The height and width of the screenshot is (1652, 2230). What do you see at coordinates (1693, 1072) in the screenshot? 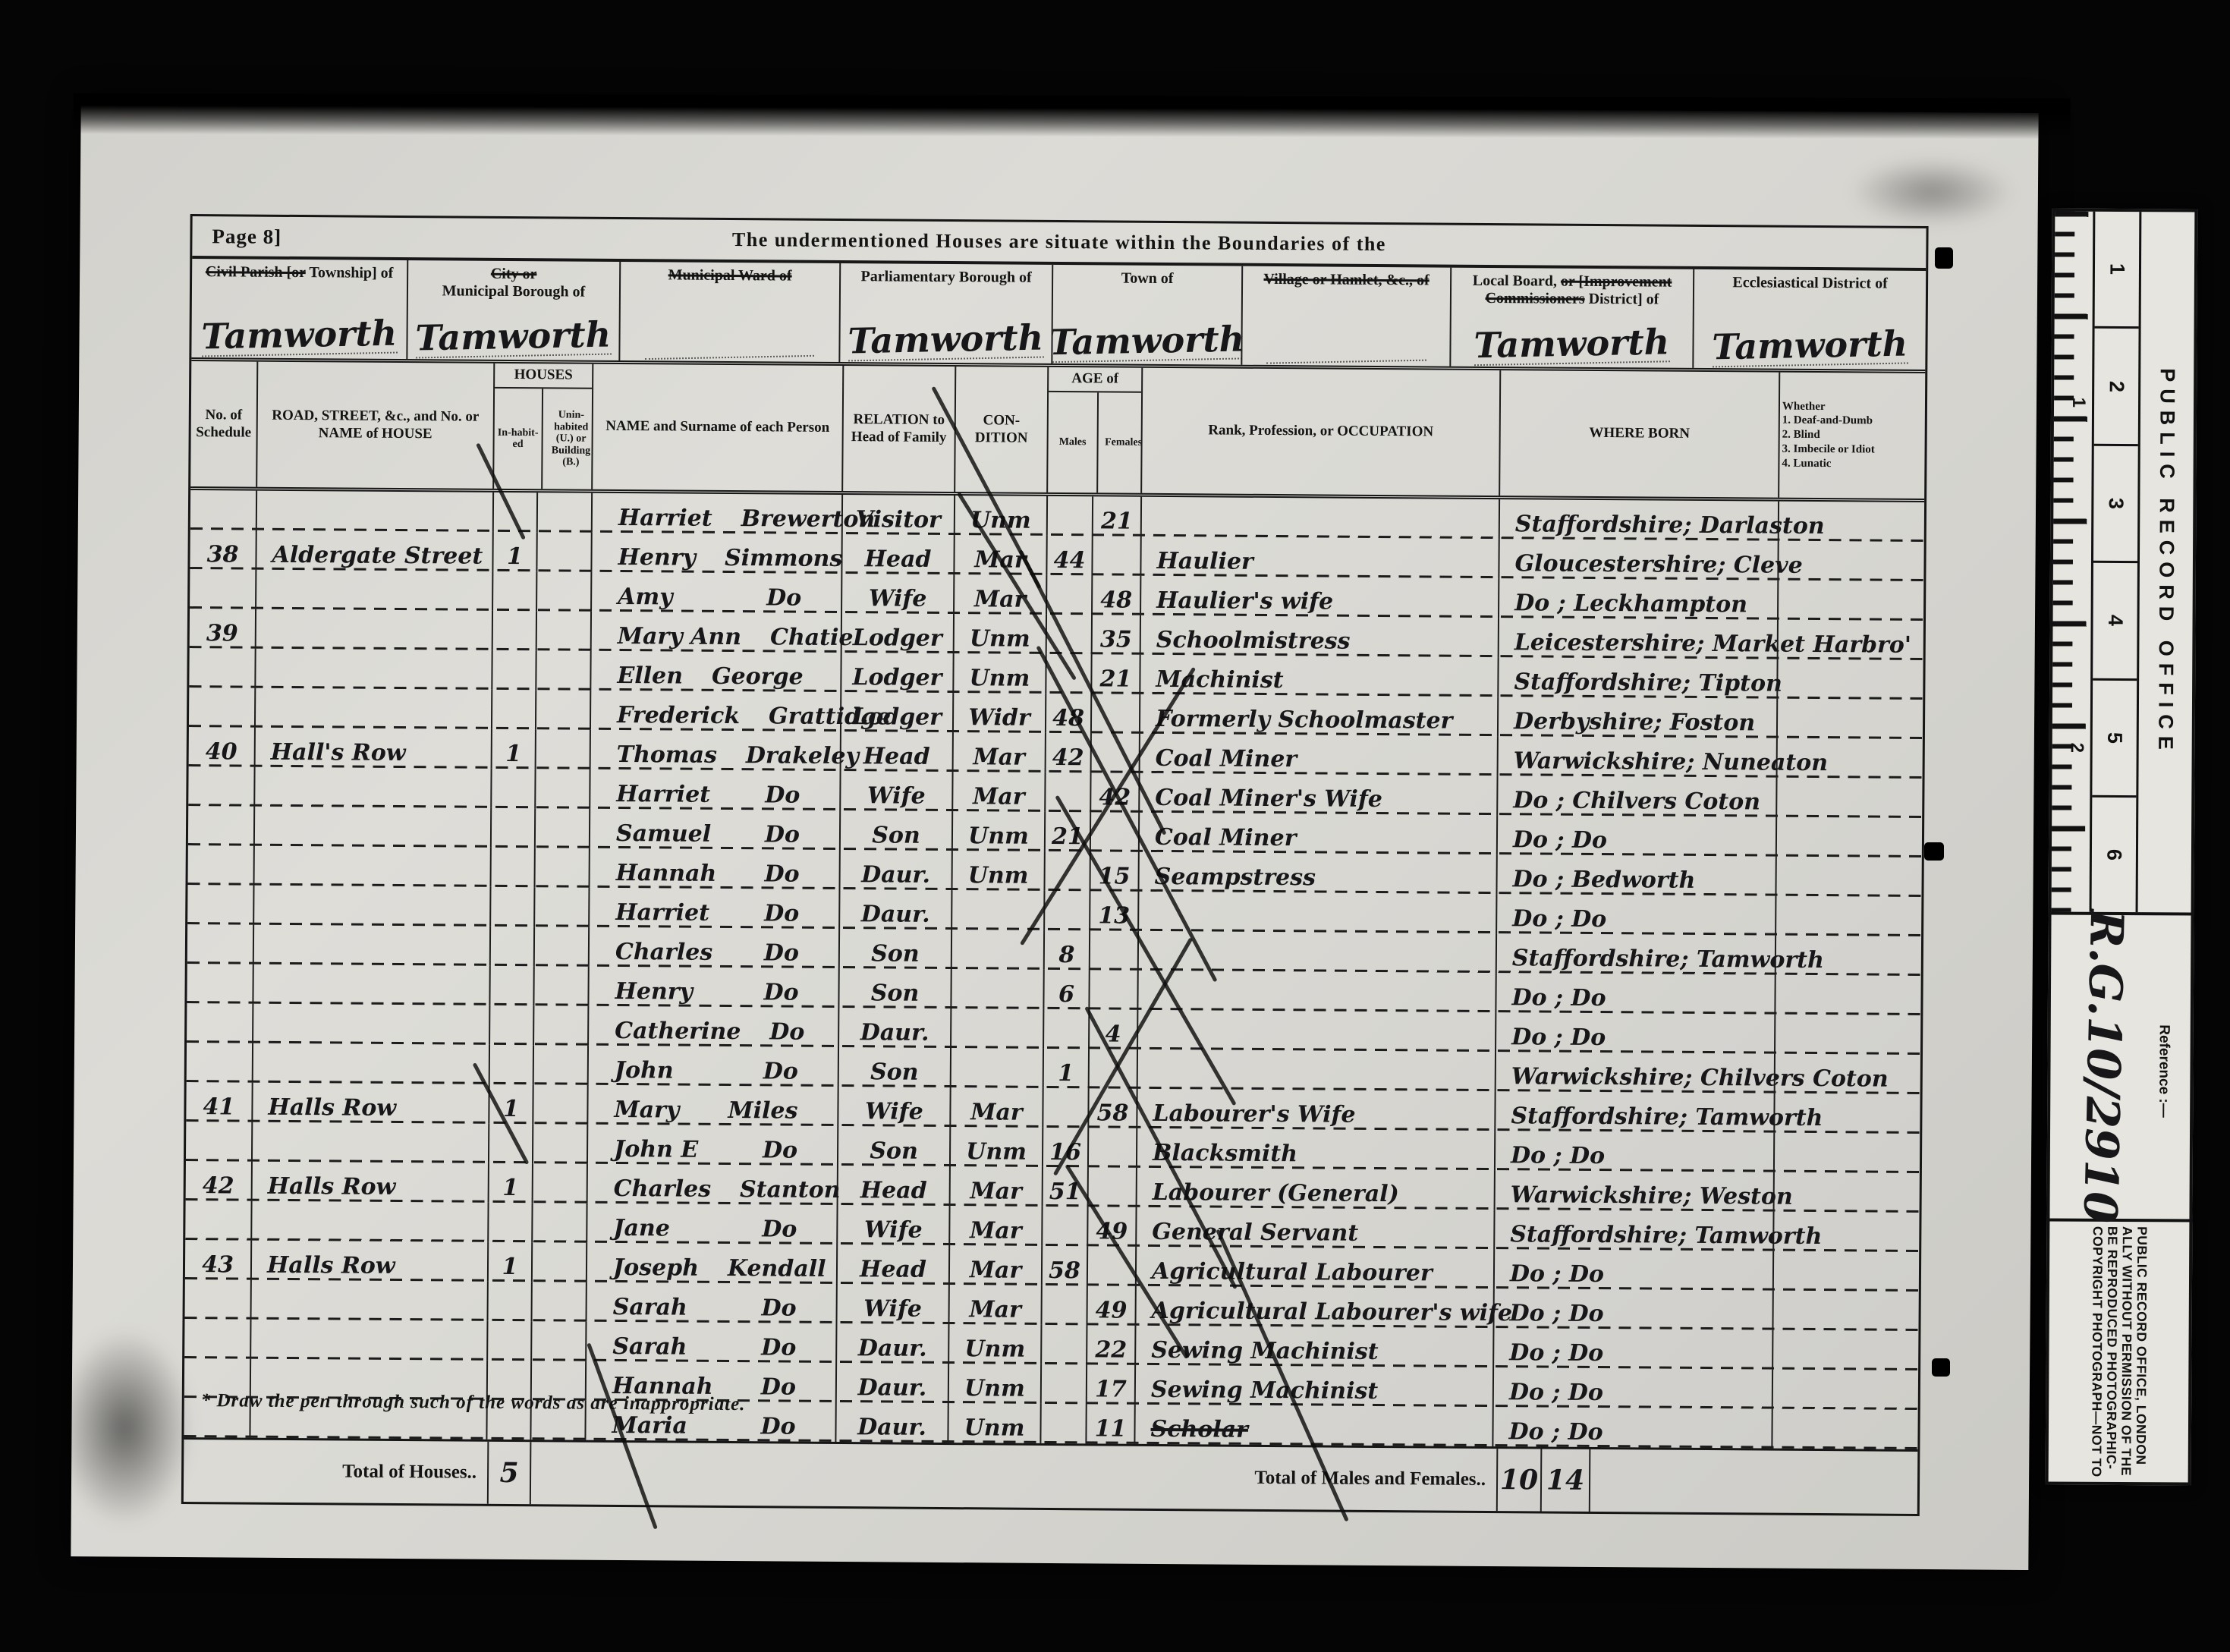
I see `cell-born: Warwickshire; Chilvers Coton` at bounding box center [1693, 1072].